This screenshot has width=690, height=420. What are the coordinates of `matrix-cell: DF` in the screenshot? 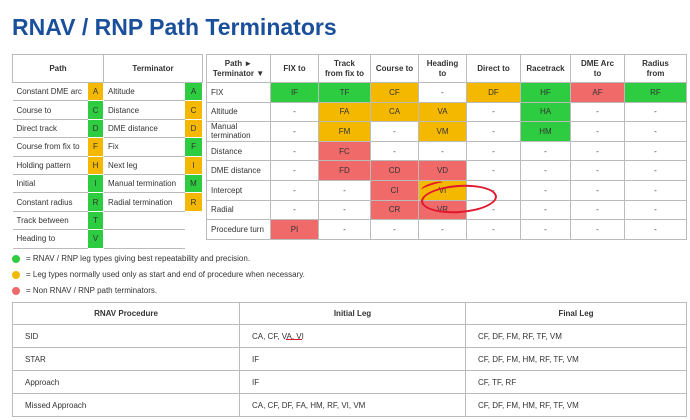 It's located at (493, 92).